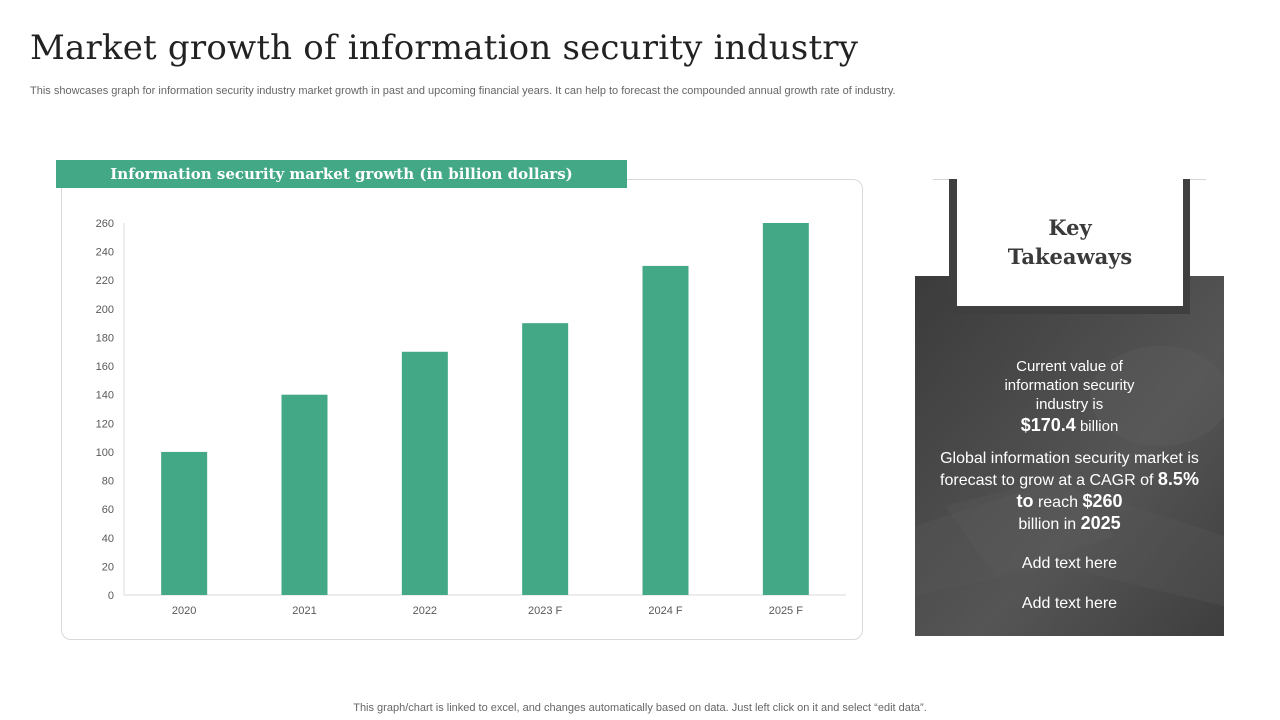 This screenshot has height=720, width=1280. I want to click on y-tick-label: 200, so click(105, 310).